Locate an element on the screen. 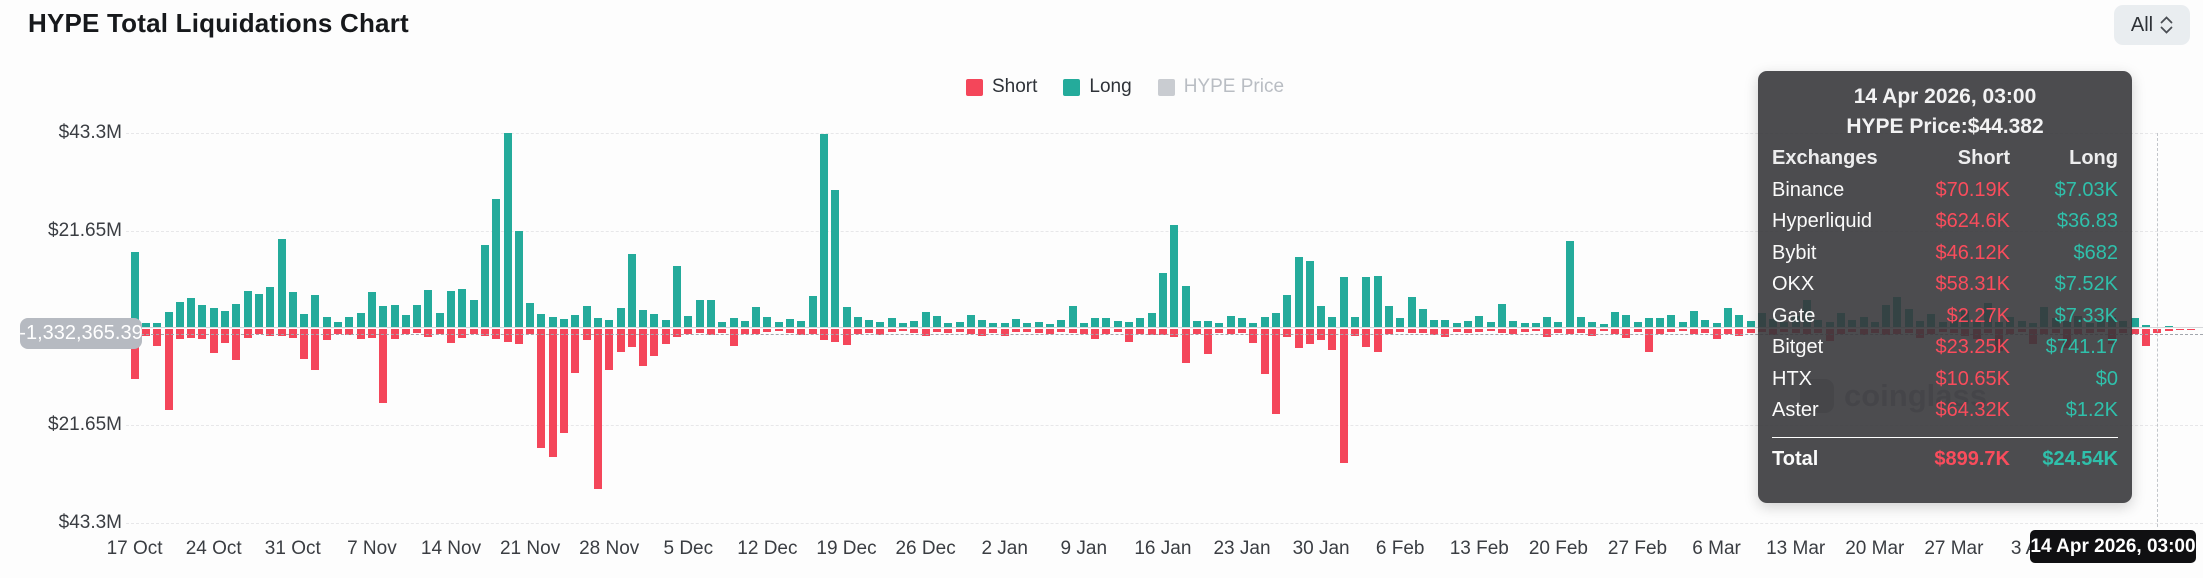 The width and height of the screenshot is (2203, 578). legend-item-hype-price: HYPE Price is located at coordinates (1220, 87).